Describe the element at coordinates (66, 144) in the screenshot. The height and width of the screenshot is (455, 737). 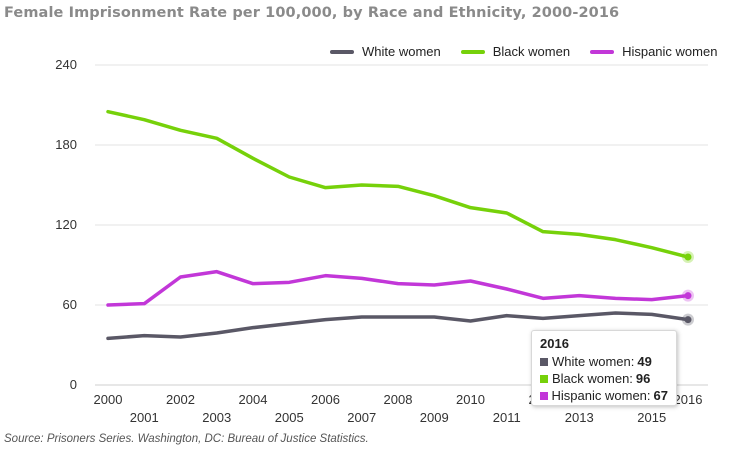
I see `y-tick-label: 180` at that location.